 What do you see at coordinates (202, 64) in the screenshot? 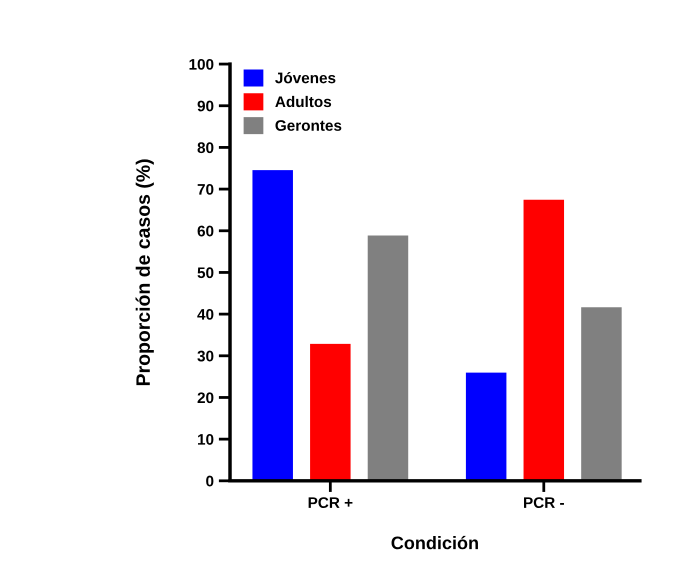
I see `y-tick-label: 100` at bounding box center [202, 64].